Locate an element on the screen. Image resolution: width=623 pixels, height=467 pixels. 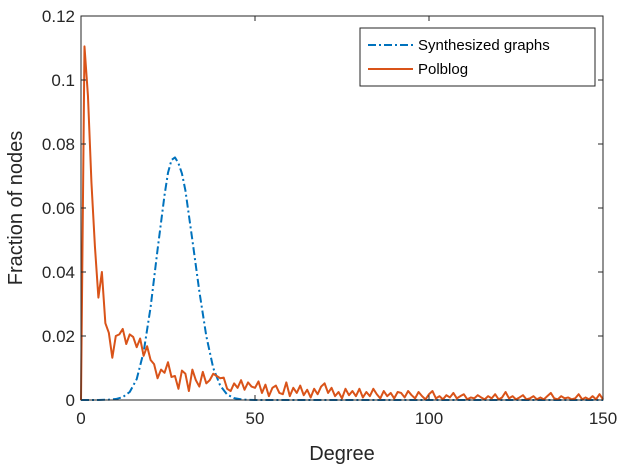
y-tick-label: 0.1 is located at coordinates (63, 80).